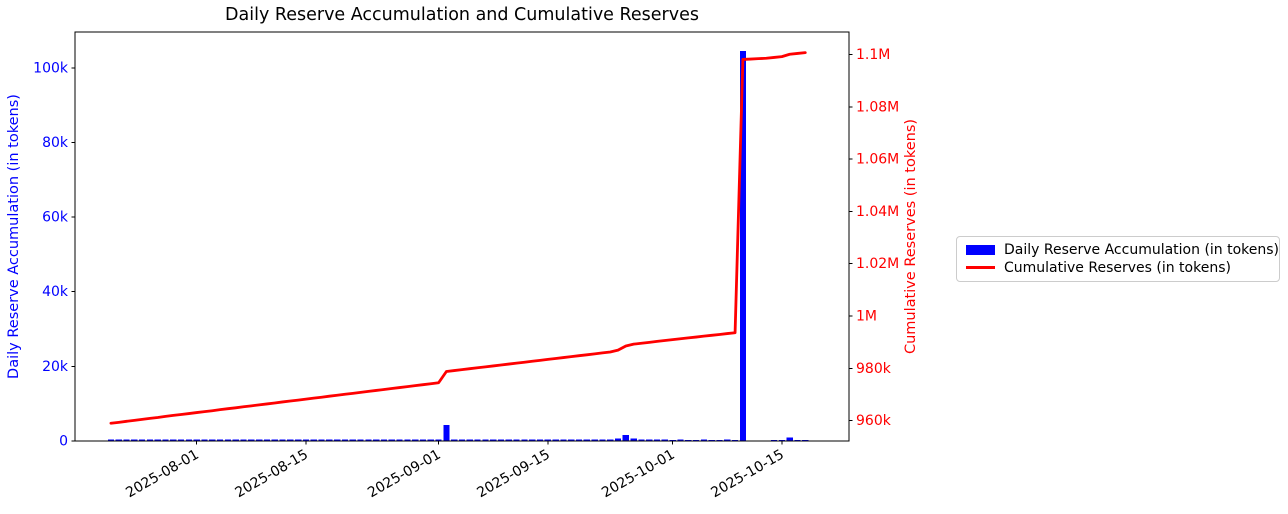  Describe the element at coordinates (980, 268) in the screenshot. I see `legend-cumulative-line-swatch-icon` at that location.